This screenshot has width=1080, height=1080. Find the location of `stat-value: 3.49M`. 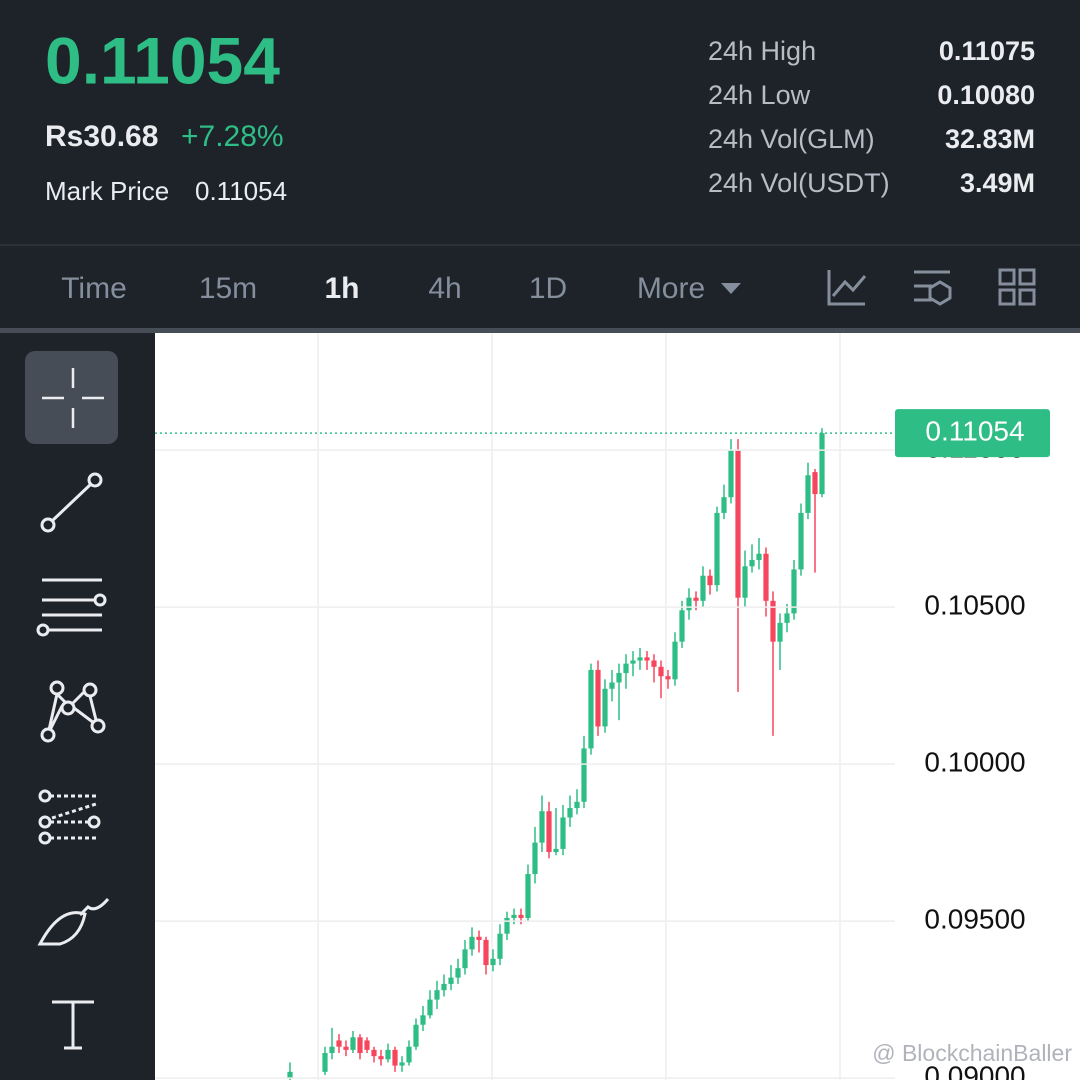

stat-value: 3.49M is located at coordinates (997, 183).